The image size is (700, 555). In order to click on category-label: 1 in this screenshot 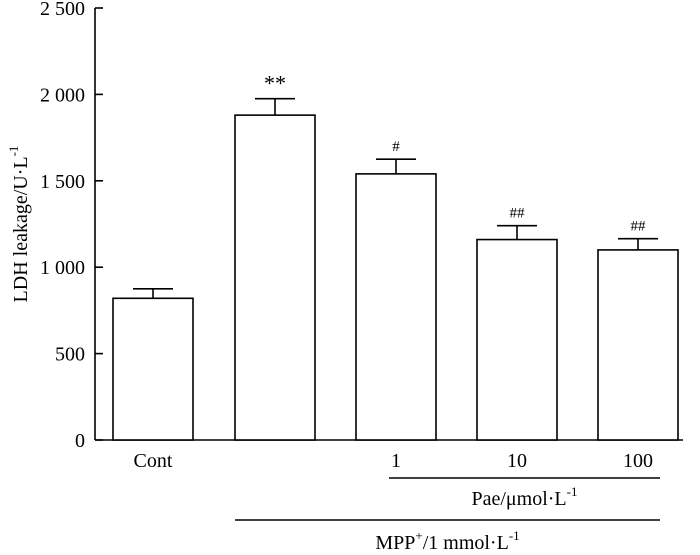, I will do `click(396, 461)`.